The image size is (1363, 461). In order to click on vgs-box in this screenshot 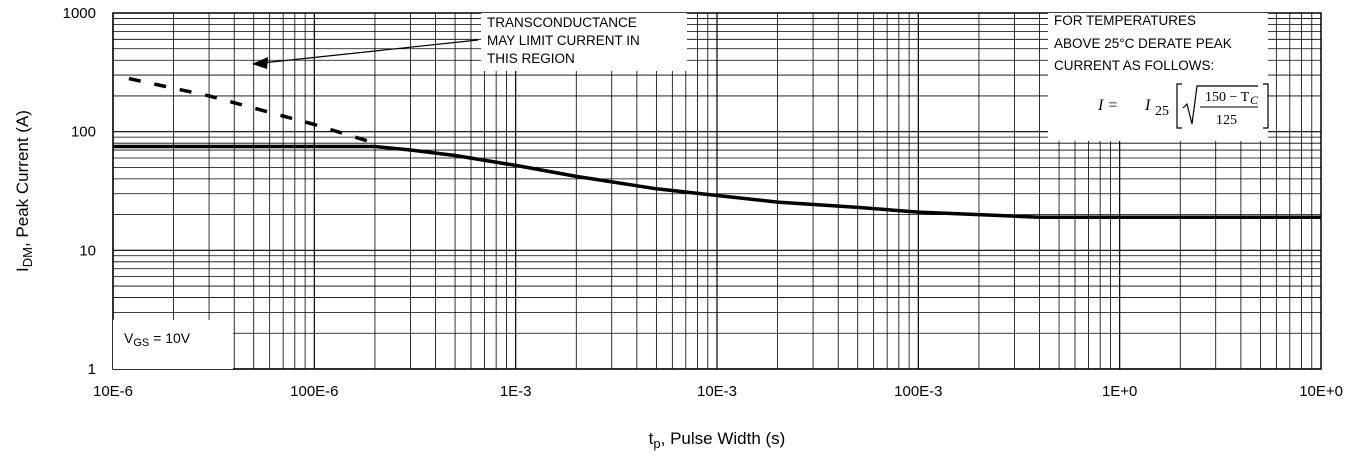, I will do `click(173, 344)`.